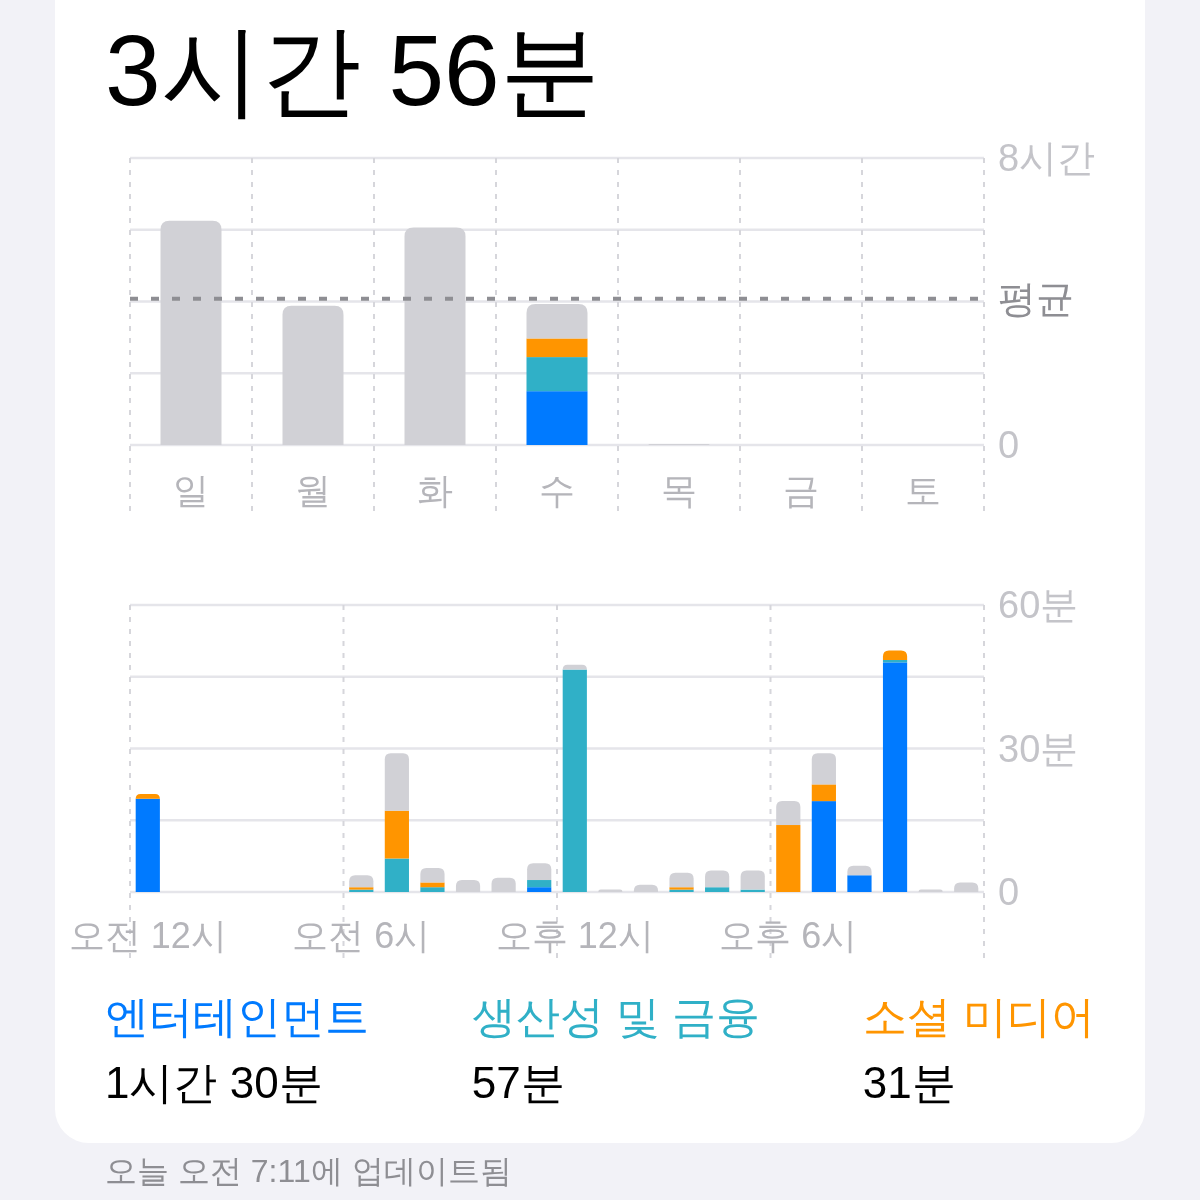 The image size is (1200, 1200). Describe the element at coordinates (435, 490) in the screenshot. I see `x-tick-label: 화` at that location.